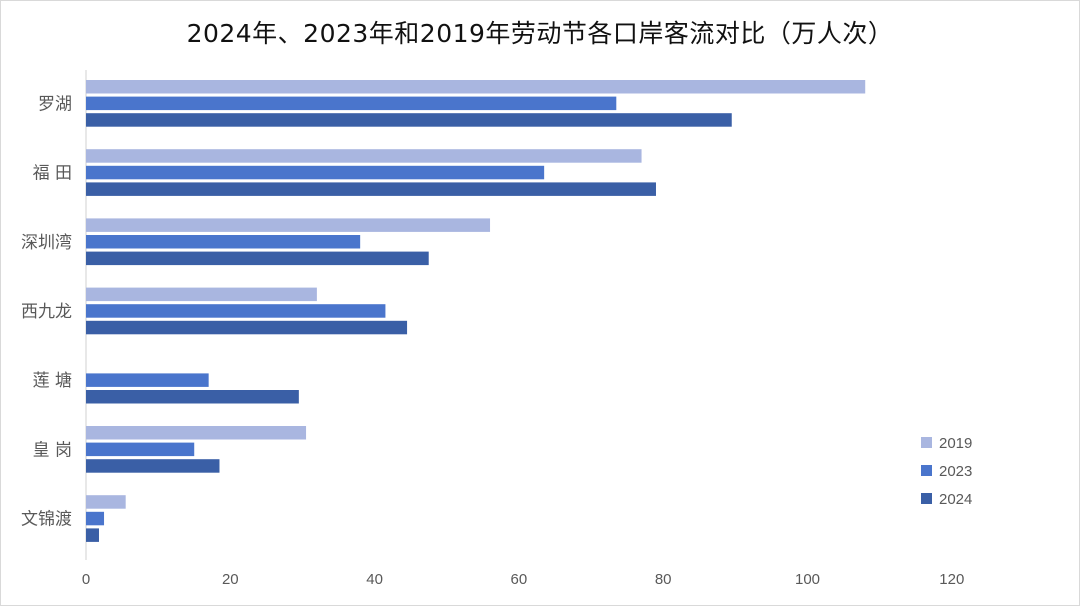  What do you see at coordinates (926, 470) in the screenshot?
I see `legend-swatch-2023` at bounding box center [926, 470].